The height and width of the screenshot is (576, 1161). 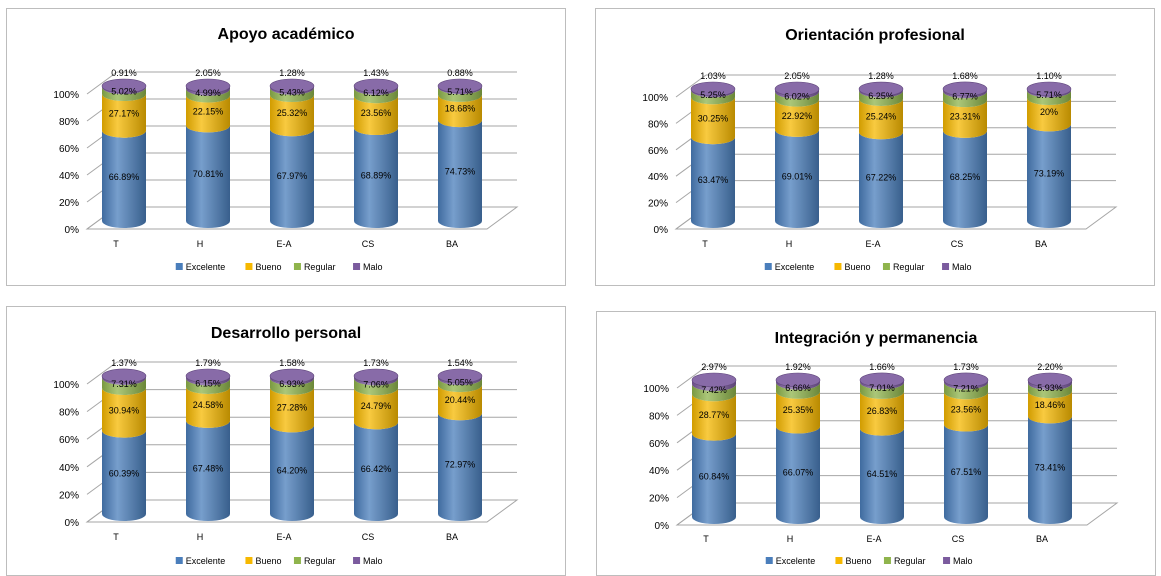 I want to click on data-label-malo: 1.37%, so click(x=124, y=363).